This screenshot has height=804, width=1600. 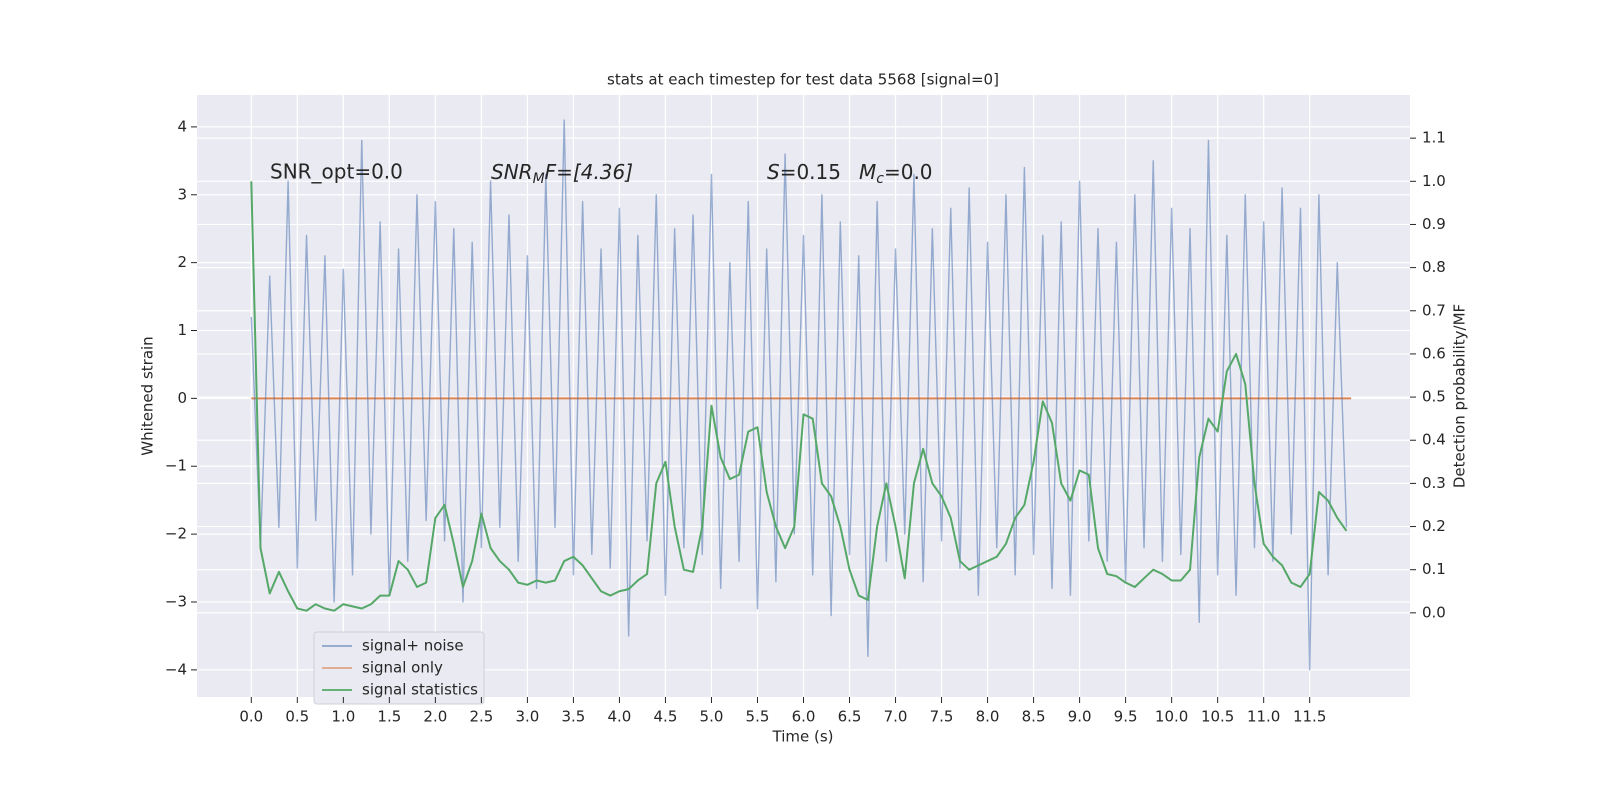 What do you see at coordinates (1434, 483) in the screenshot?
I see `y2-tick-label: 0.3` at bounding box center [1434, 483].